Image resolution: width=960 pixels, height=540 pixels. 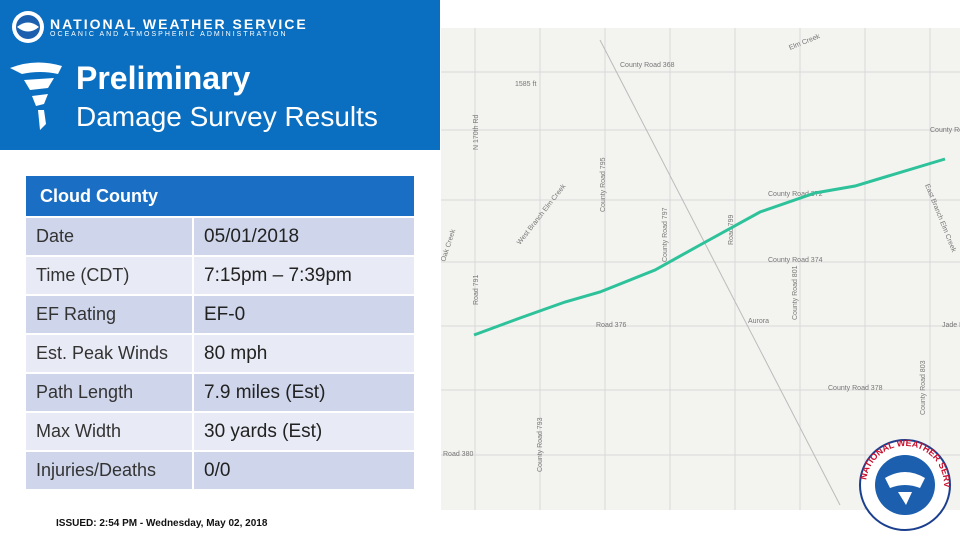 I want to click on row-label: EF Rating, so click(x=109, y=314).